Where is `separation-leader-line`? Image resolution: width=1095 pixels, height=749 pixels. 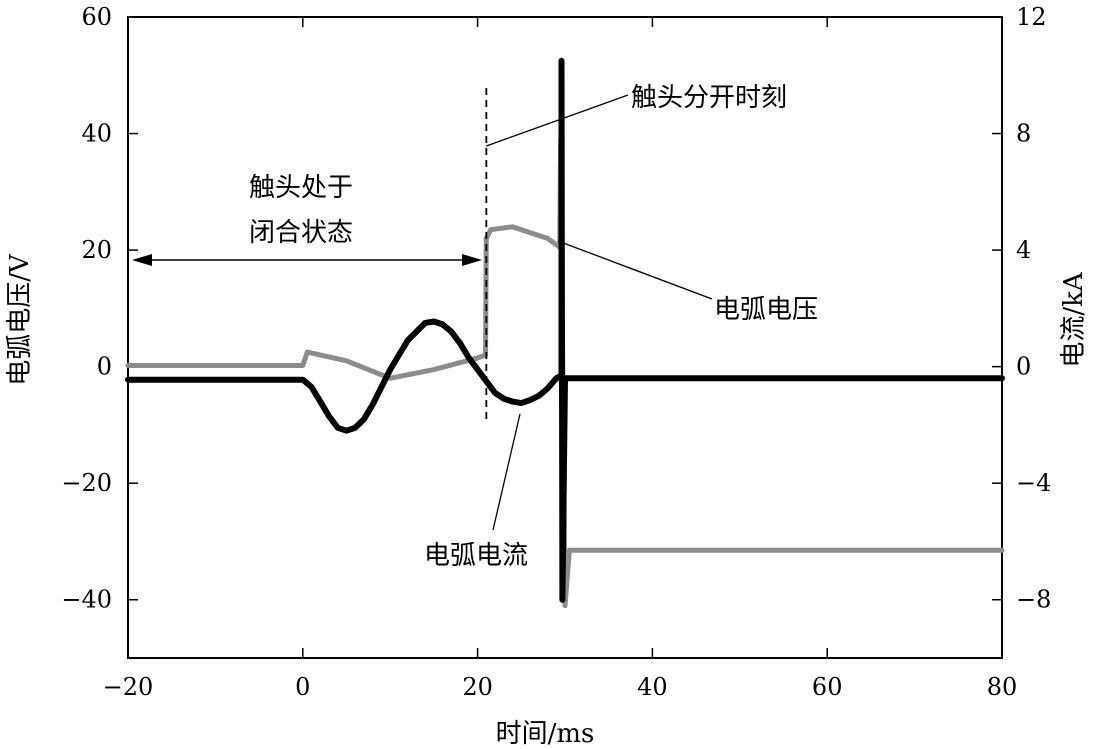 separation-leader-line is located at coordinates (557, 120).